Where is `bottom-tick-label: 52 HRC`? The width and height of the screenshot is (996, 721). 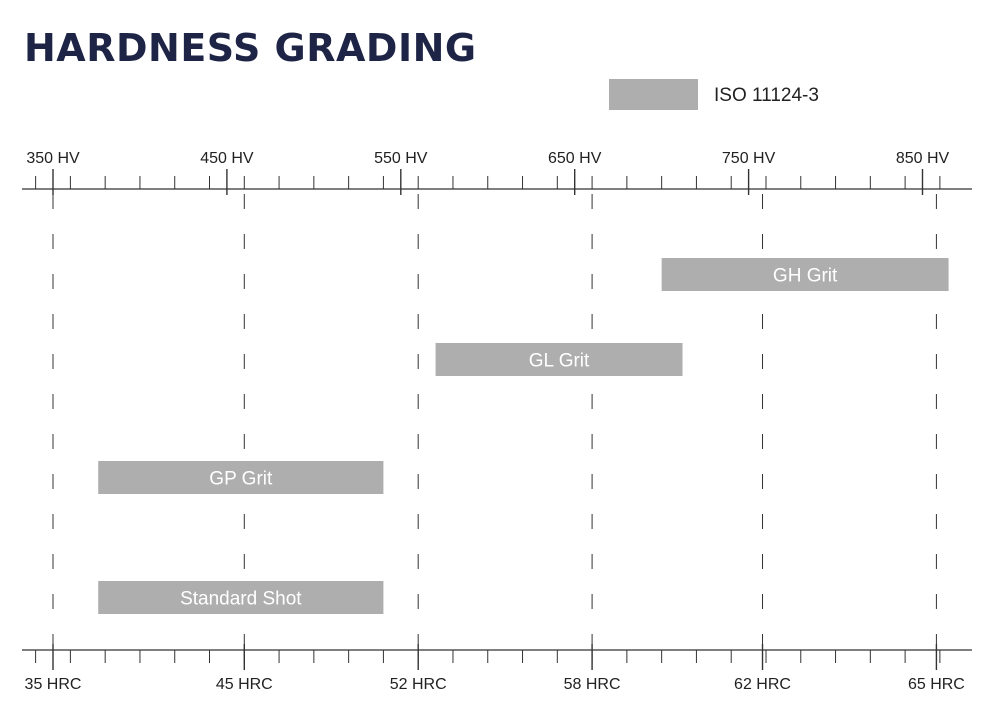
bottom-tick-label: 52 HRC is located at coordinates (418, 684).